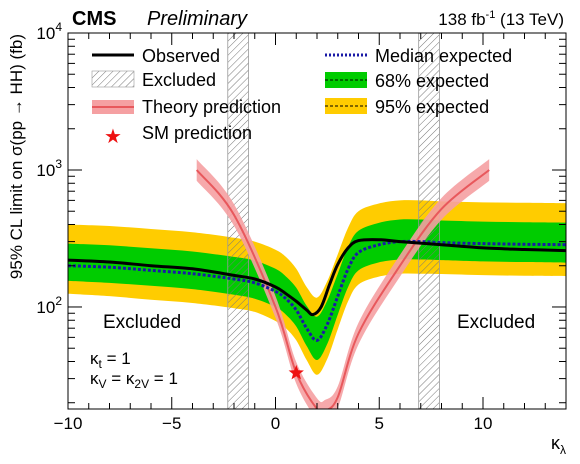 The image size is (580, 464). What do you see at coordinates (211, 107) in the screenshot?
I see `legend-theory-label: Theory prediction` at bounding box center [211, 107].